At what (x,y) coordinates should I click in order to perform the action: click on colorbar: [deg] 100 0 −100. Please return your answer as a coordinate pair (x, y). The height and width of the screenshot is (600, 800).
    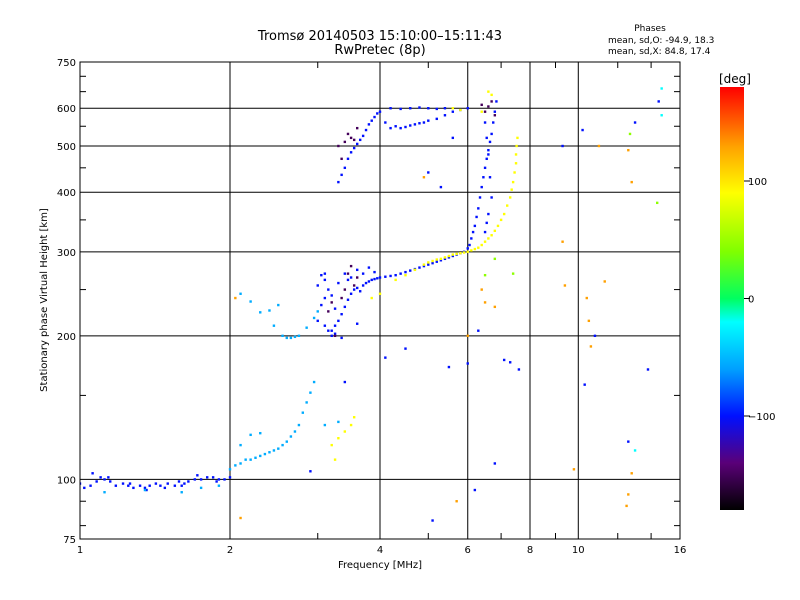
    Looking at the image, I should click on (747, 291).